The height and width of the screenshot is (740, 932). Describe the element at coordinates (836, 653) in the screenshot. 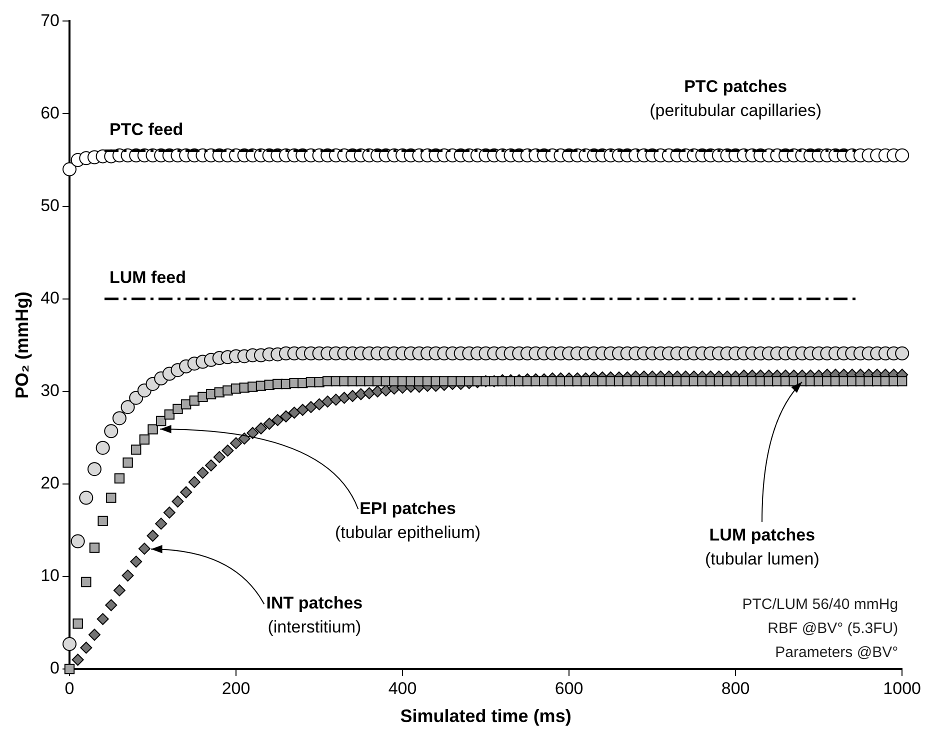

I see `annotation: Parameters @BV°` at that location.